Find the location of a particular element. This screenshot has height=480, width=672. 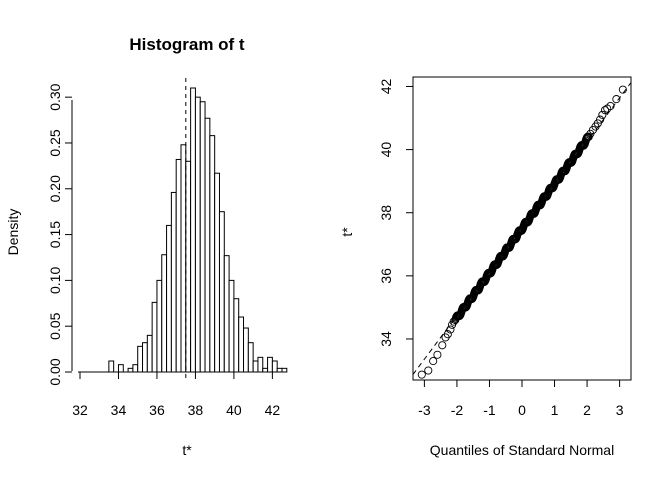

y-tick-label: 0.10 is located at coordinates (55, 280).